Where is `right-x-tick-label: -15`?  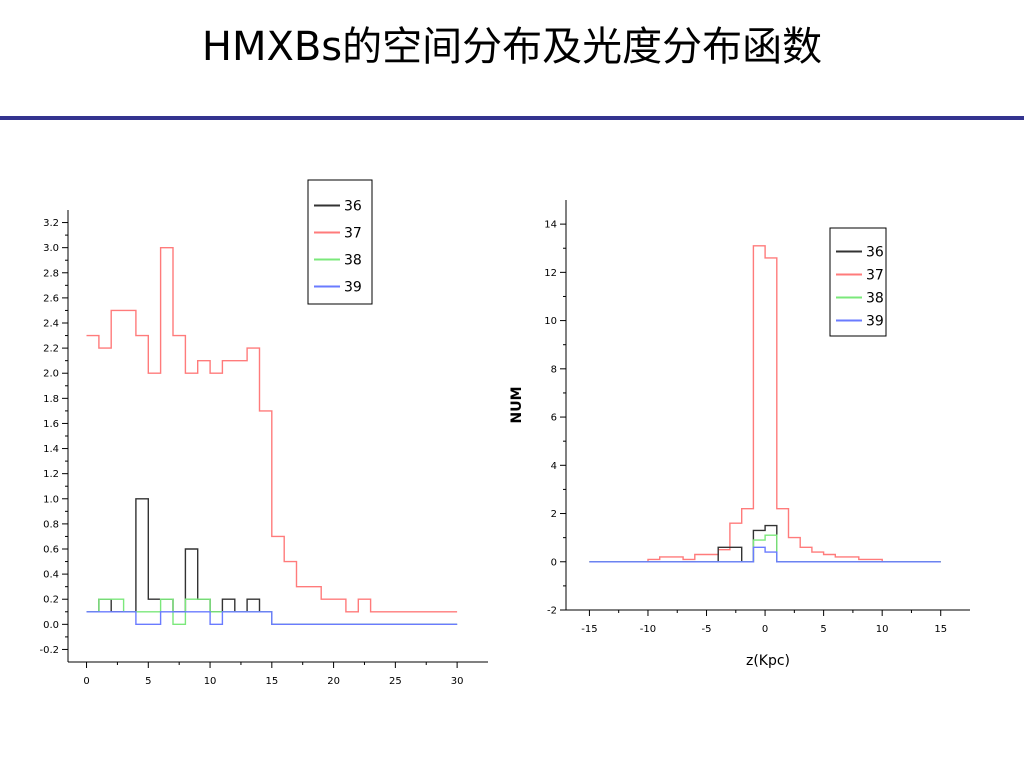
right-x-tick-label: -15 is located at coordinates (589, 629).